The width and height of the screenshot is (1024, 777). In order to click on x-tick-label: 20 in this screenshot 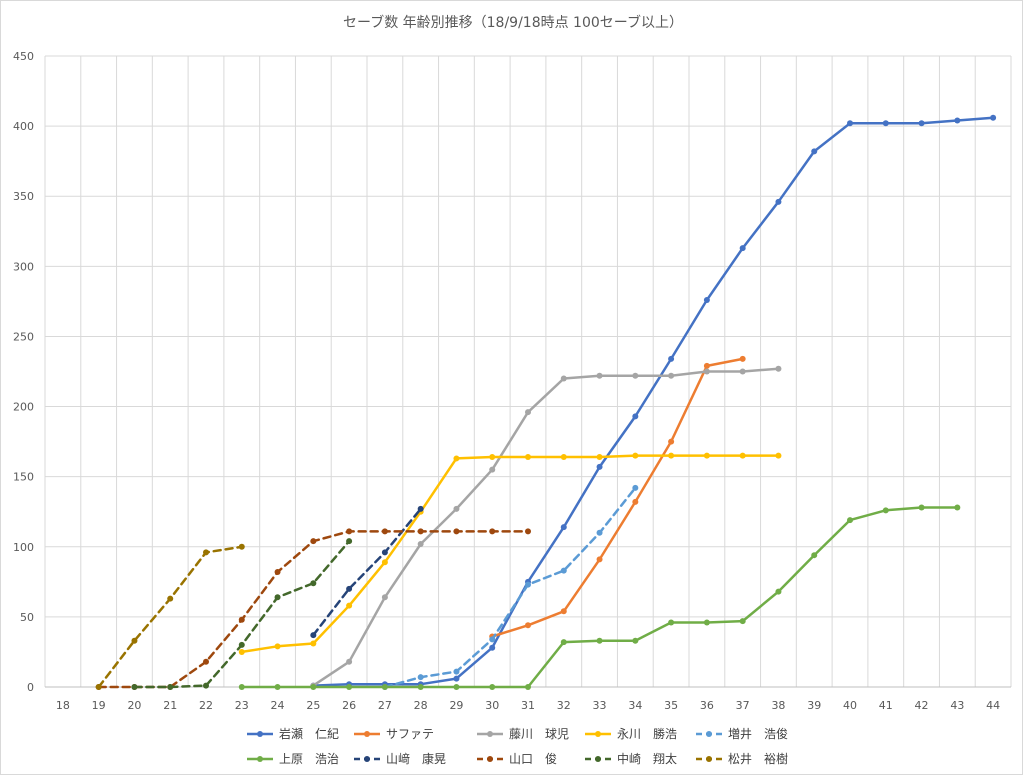, I will do `click(134, 705)`.